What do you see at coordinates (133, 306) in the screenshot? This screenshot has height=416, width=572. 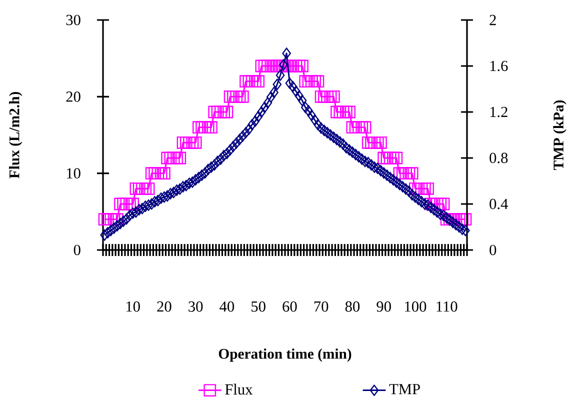 I see `x-tick-label: 10` at bounding box center [133, 306].